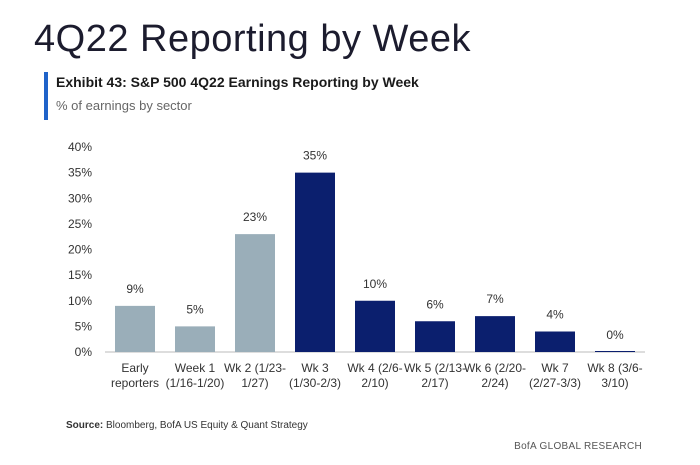 This screenshot has width=700, height=465. Describe the element at coordinates (134, 368) in the screenshot. I see `x-tick-label: Early` at that location.